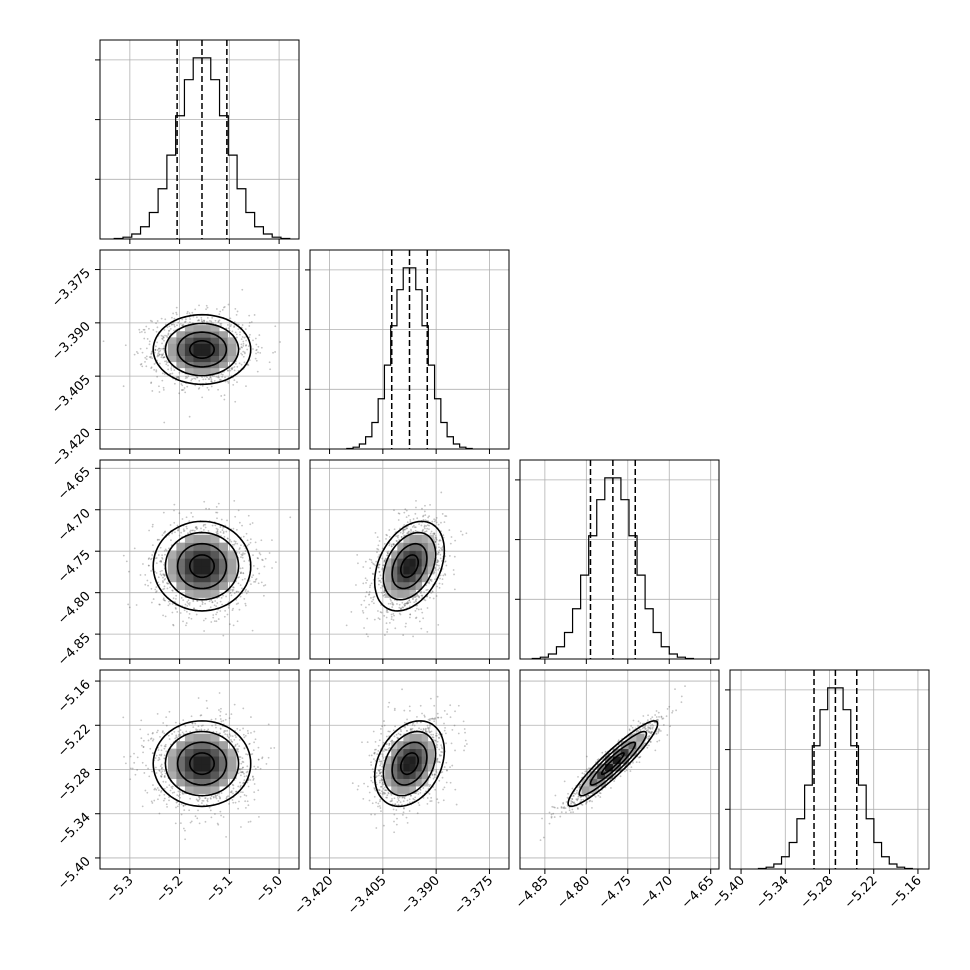 The width and height of the screenshot is (970, 970). I want to click on histogram-panel-4: −5.40 −5.34 −5.28 −5.22 −5.16, so click(819, 790).